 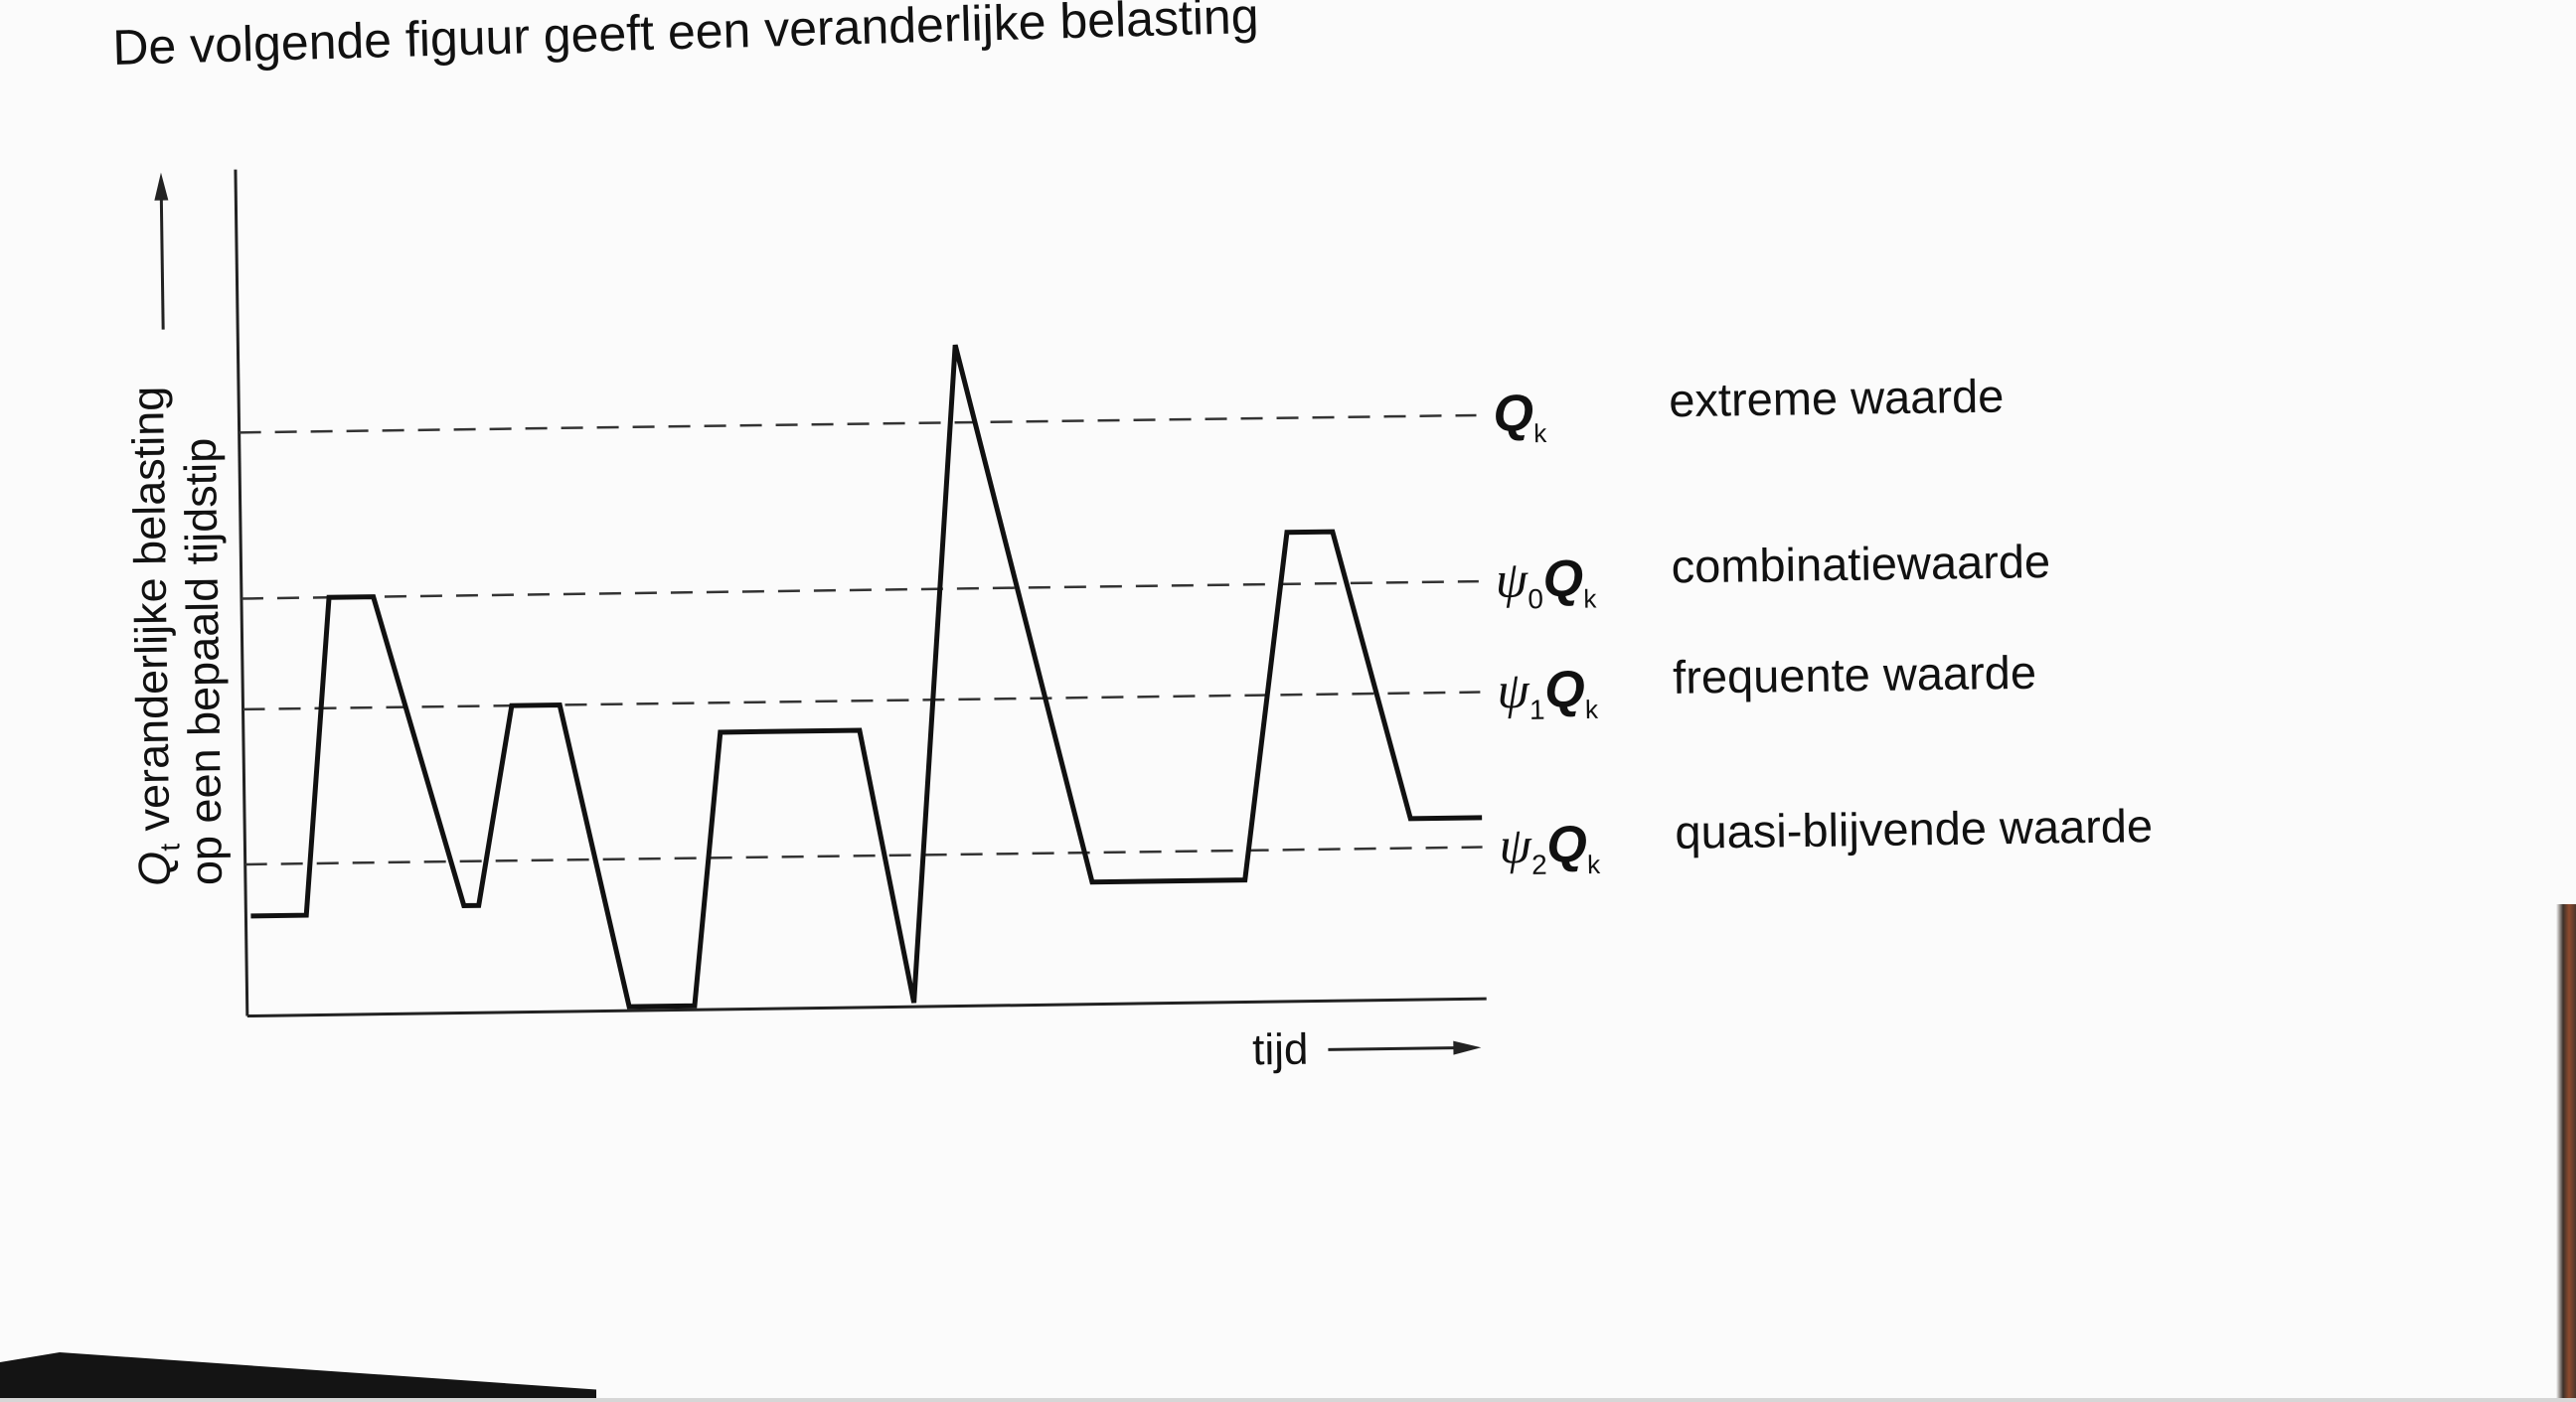 What do you see at coordinates (2566, 1153) in the screenshot?
I see `page-edge-shadow` at bounding box center [2566, 1153].